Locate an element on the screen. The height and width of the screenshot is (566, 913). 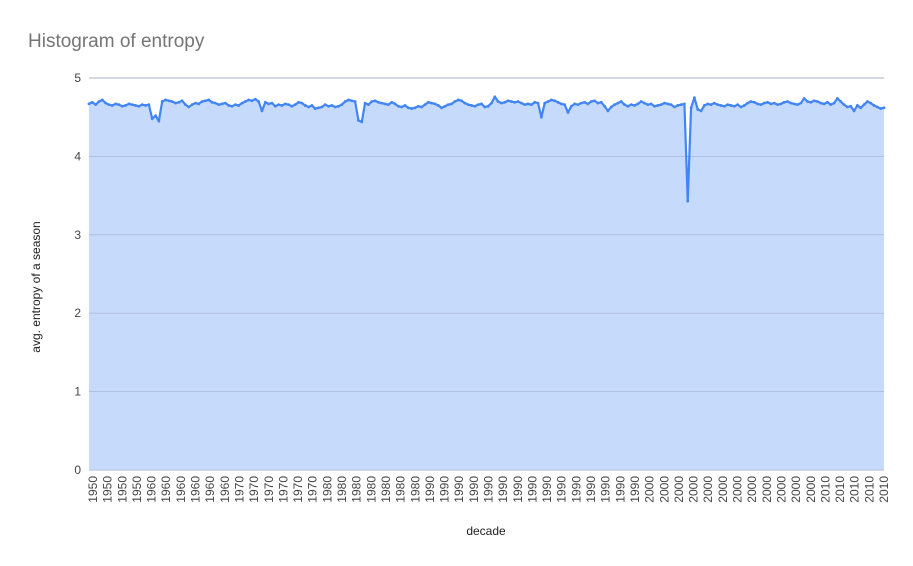
y-tick-label: 3 is located at coordinates (77, 235).